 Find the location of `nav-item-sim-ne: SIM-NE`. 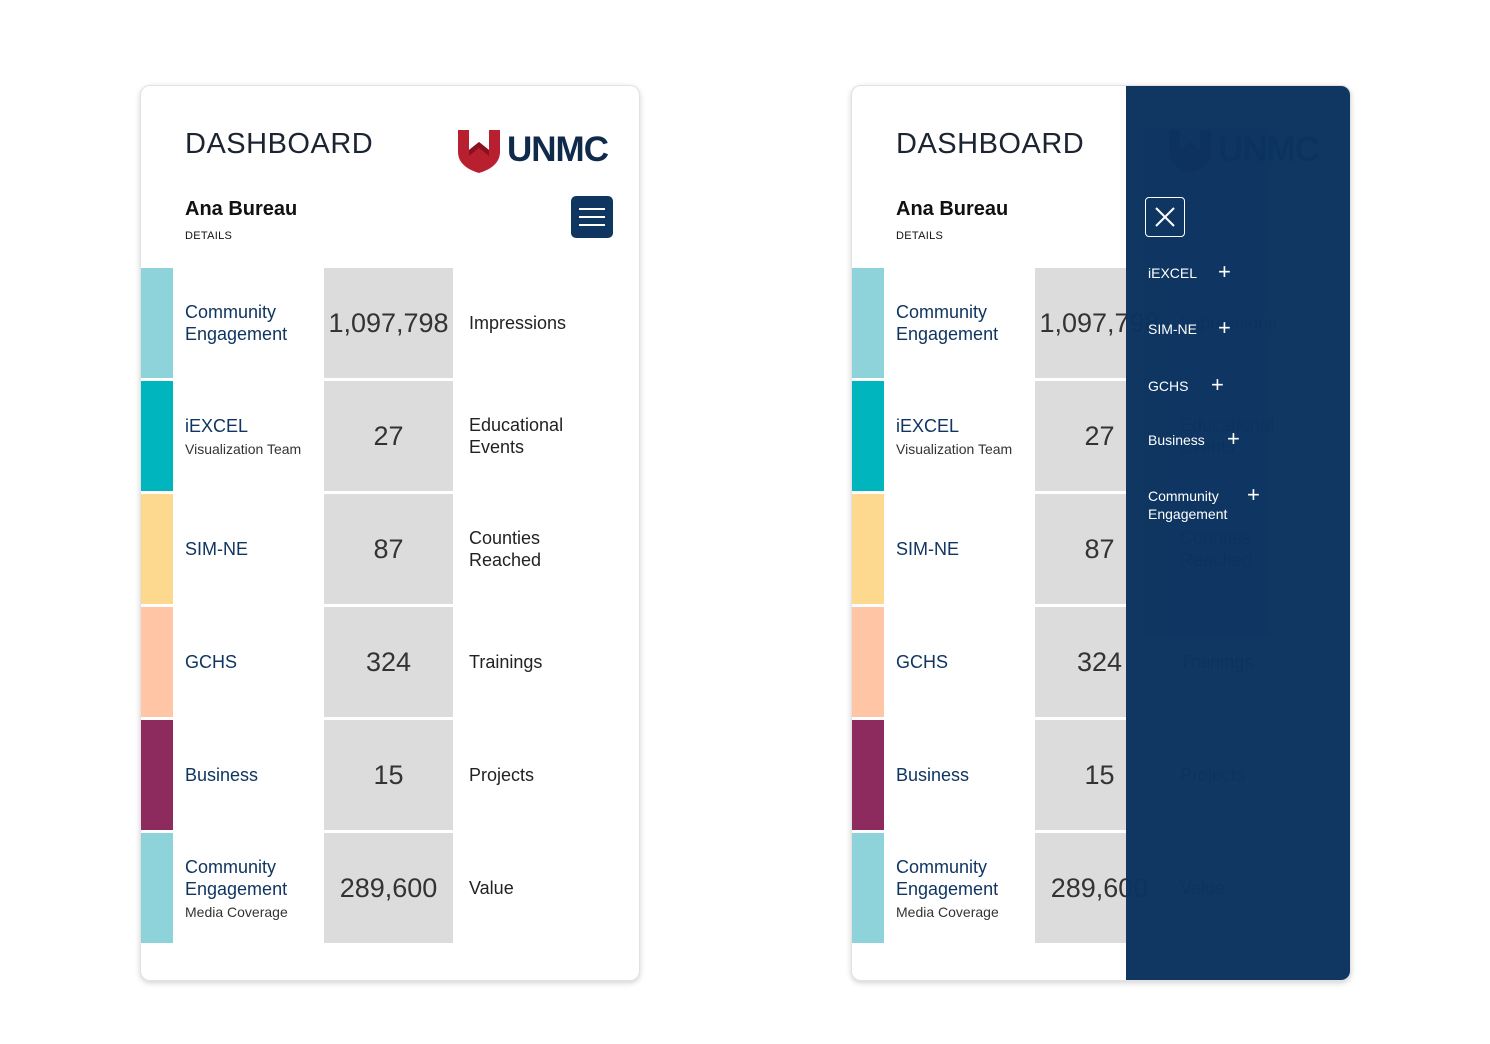

nav-item-sim-ne: SIM-NE is located at coordinates (1172, 329).